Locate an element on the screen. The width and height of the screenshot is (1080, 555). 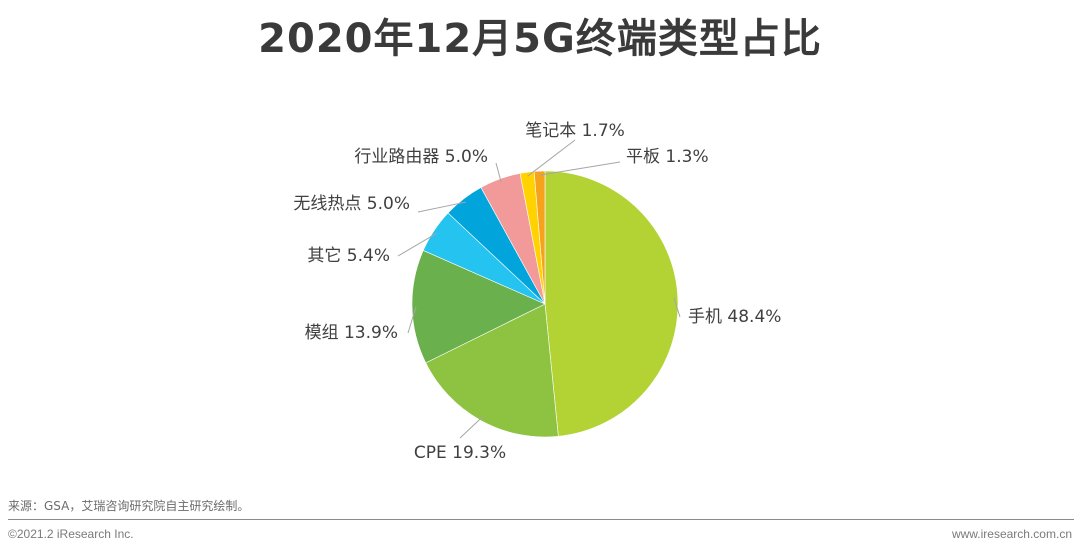
website-link: www.iresearch.com.cn is located at coordinates (1011, 534).